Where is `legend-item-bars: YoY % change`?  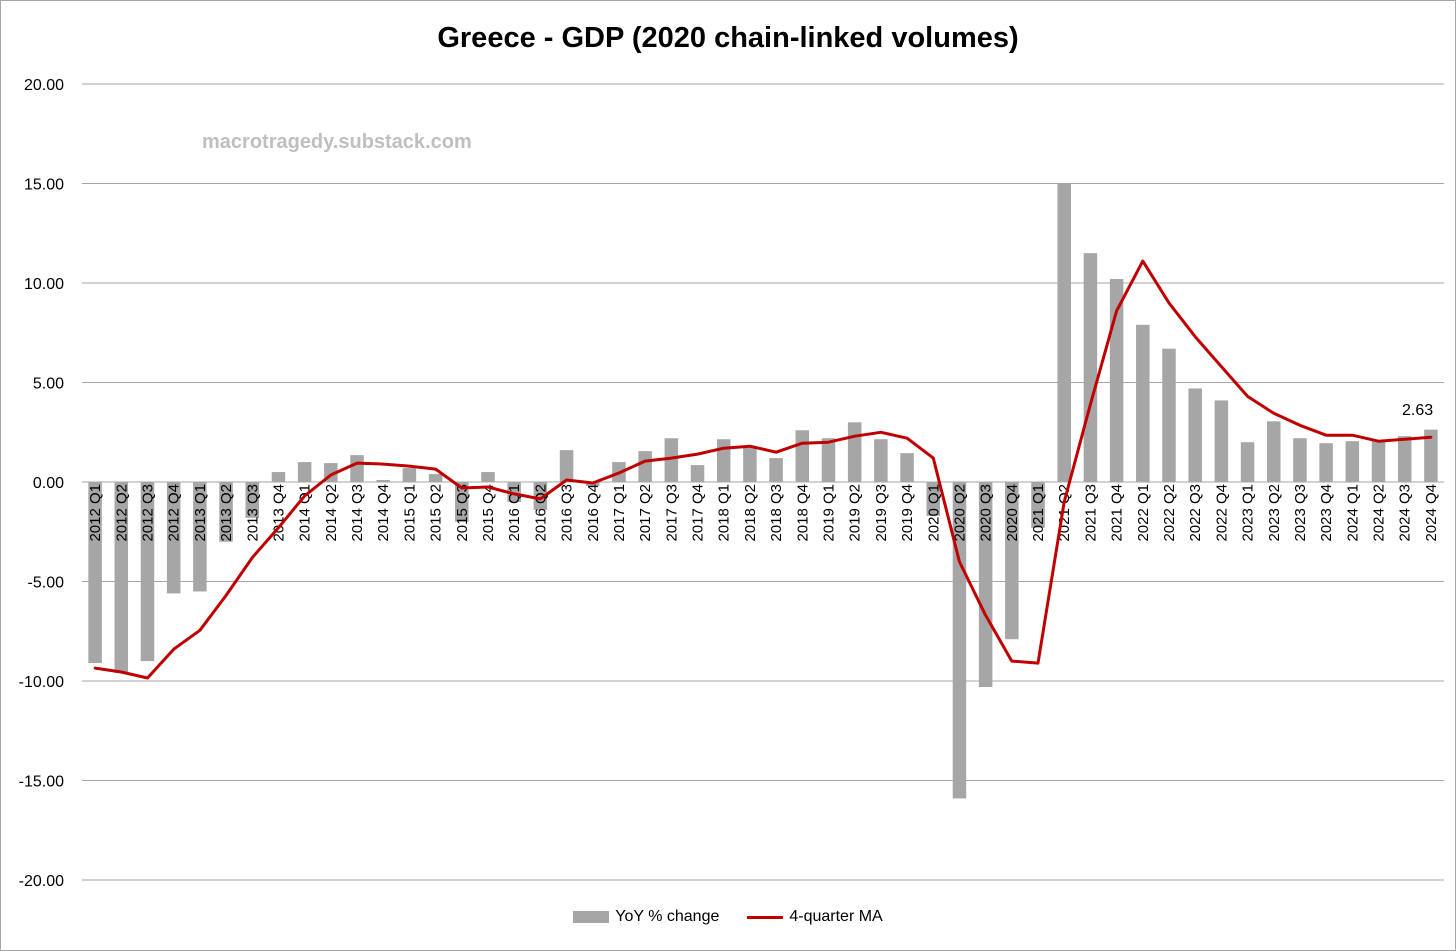 legend-item-bars: YoY % change is located at coordinates (646, 917).